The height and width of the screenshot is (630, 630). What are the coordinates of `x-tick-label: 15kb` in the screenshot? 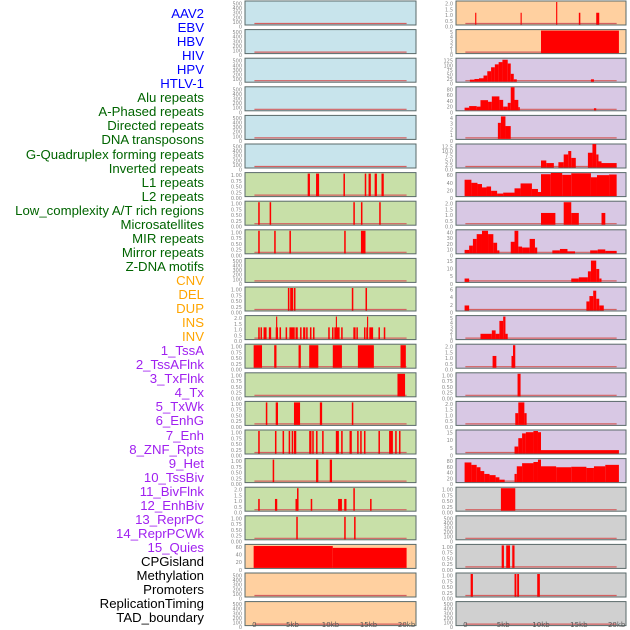 It's located at (369, 625).